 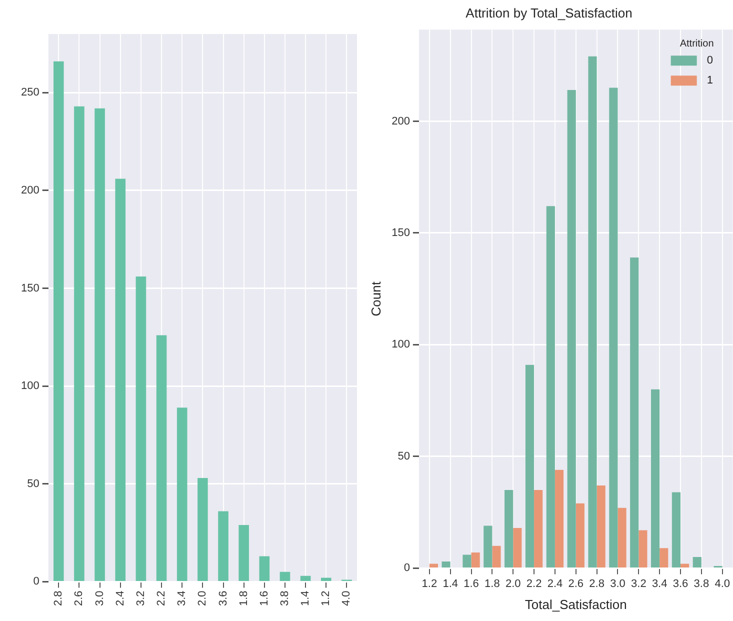 I want to click on legend-label: 1, so click(x=709, y=80).